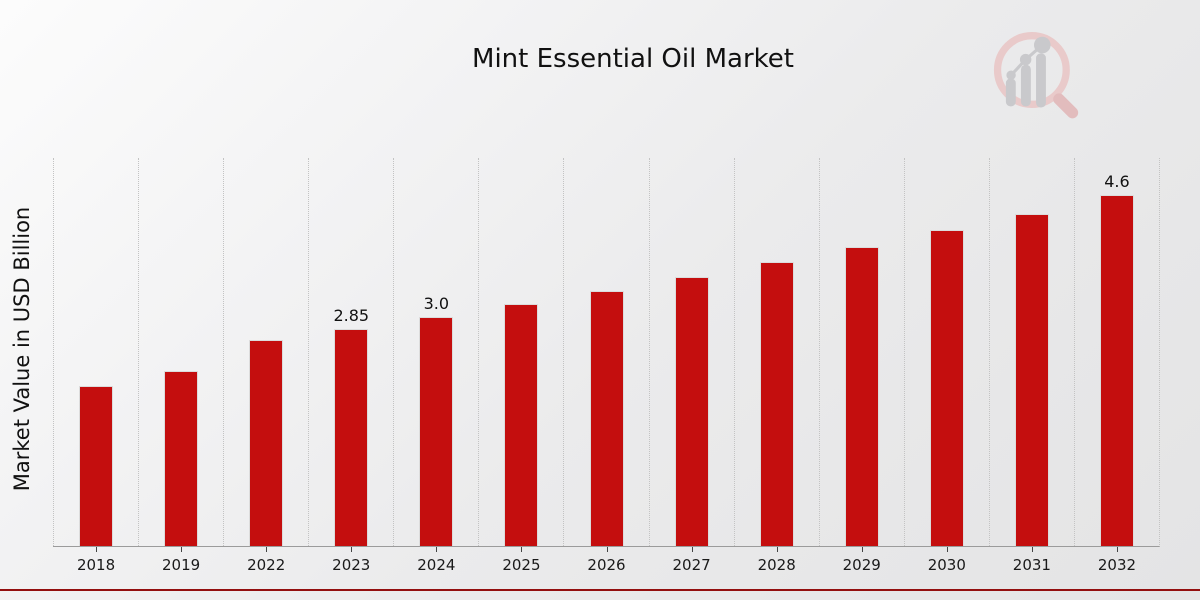 Image resolution: width=1200 pixels, height=600 pixels. I want to click on x-axis-tick-2026, so click(607, 549).